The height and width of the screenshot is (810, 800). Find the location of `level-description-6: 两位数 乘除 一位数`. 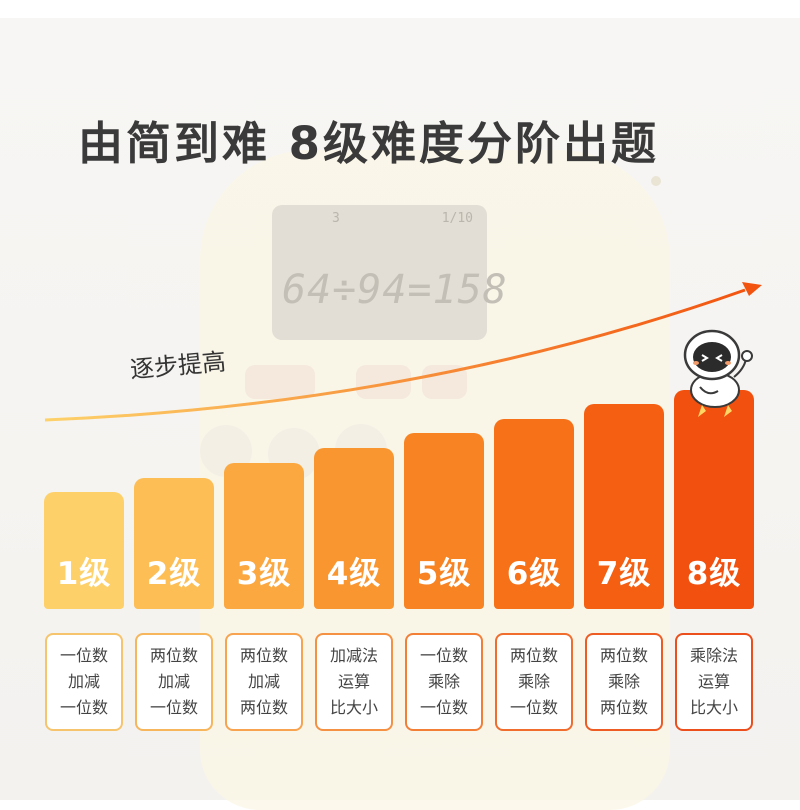

level-description-6: 两位数 乘除 一位数 is located at coordinates (534, 682).